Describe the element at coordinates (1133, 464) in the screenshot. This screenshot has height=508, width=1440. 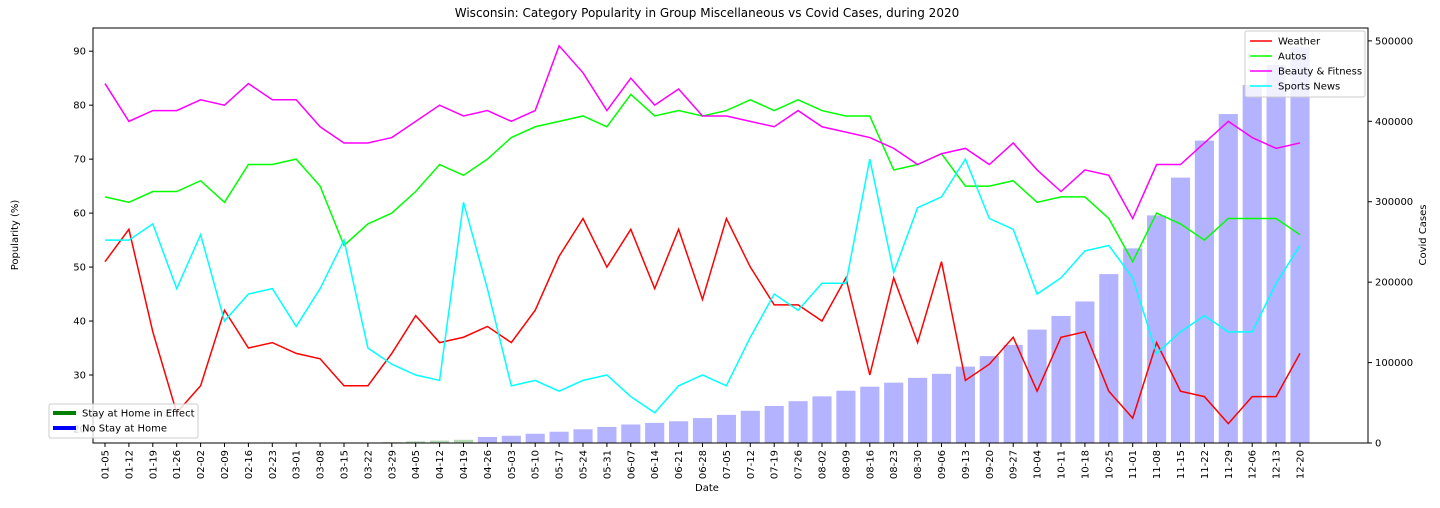
I see `x-tick-label: 11-01` at that location.